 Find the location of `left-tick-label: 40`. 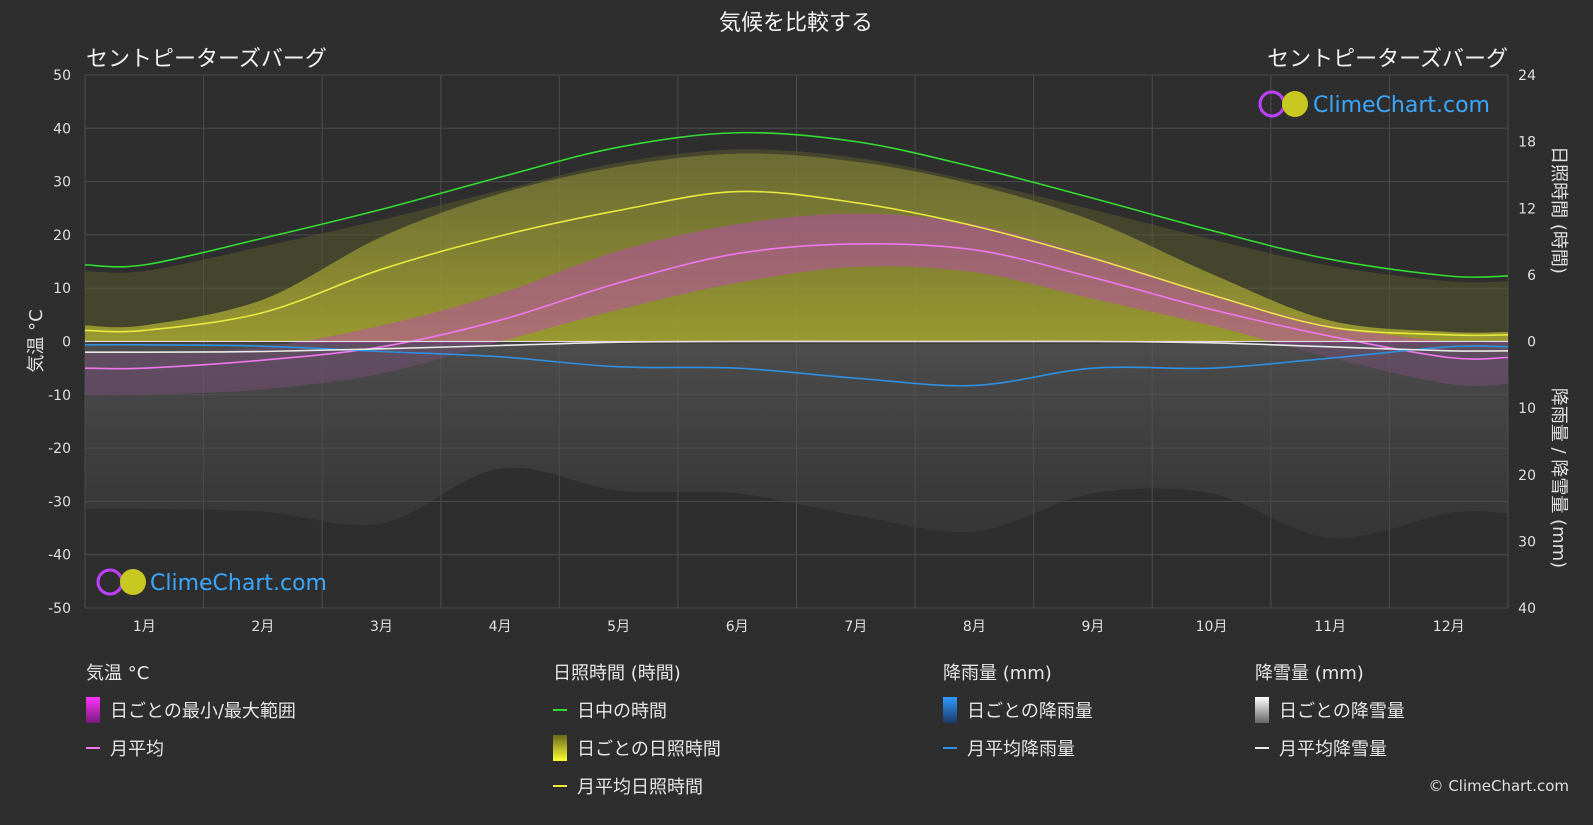

left-tick-label: 40 is located at coordinates (62, 129).